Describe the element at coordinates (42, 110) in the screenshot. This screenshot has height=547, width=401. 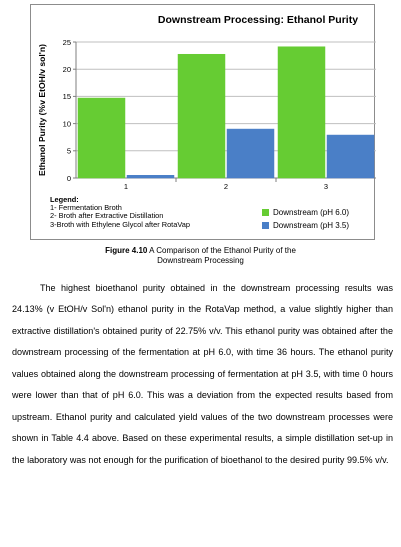
I see `y-axis-label: Ethanol Purity (%v EtOH/v sol'n)` at that location.